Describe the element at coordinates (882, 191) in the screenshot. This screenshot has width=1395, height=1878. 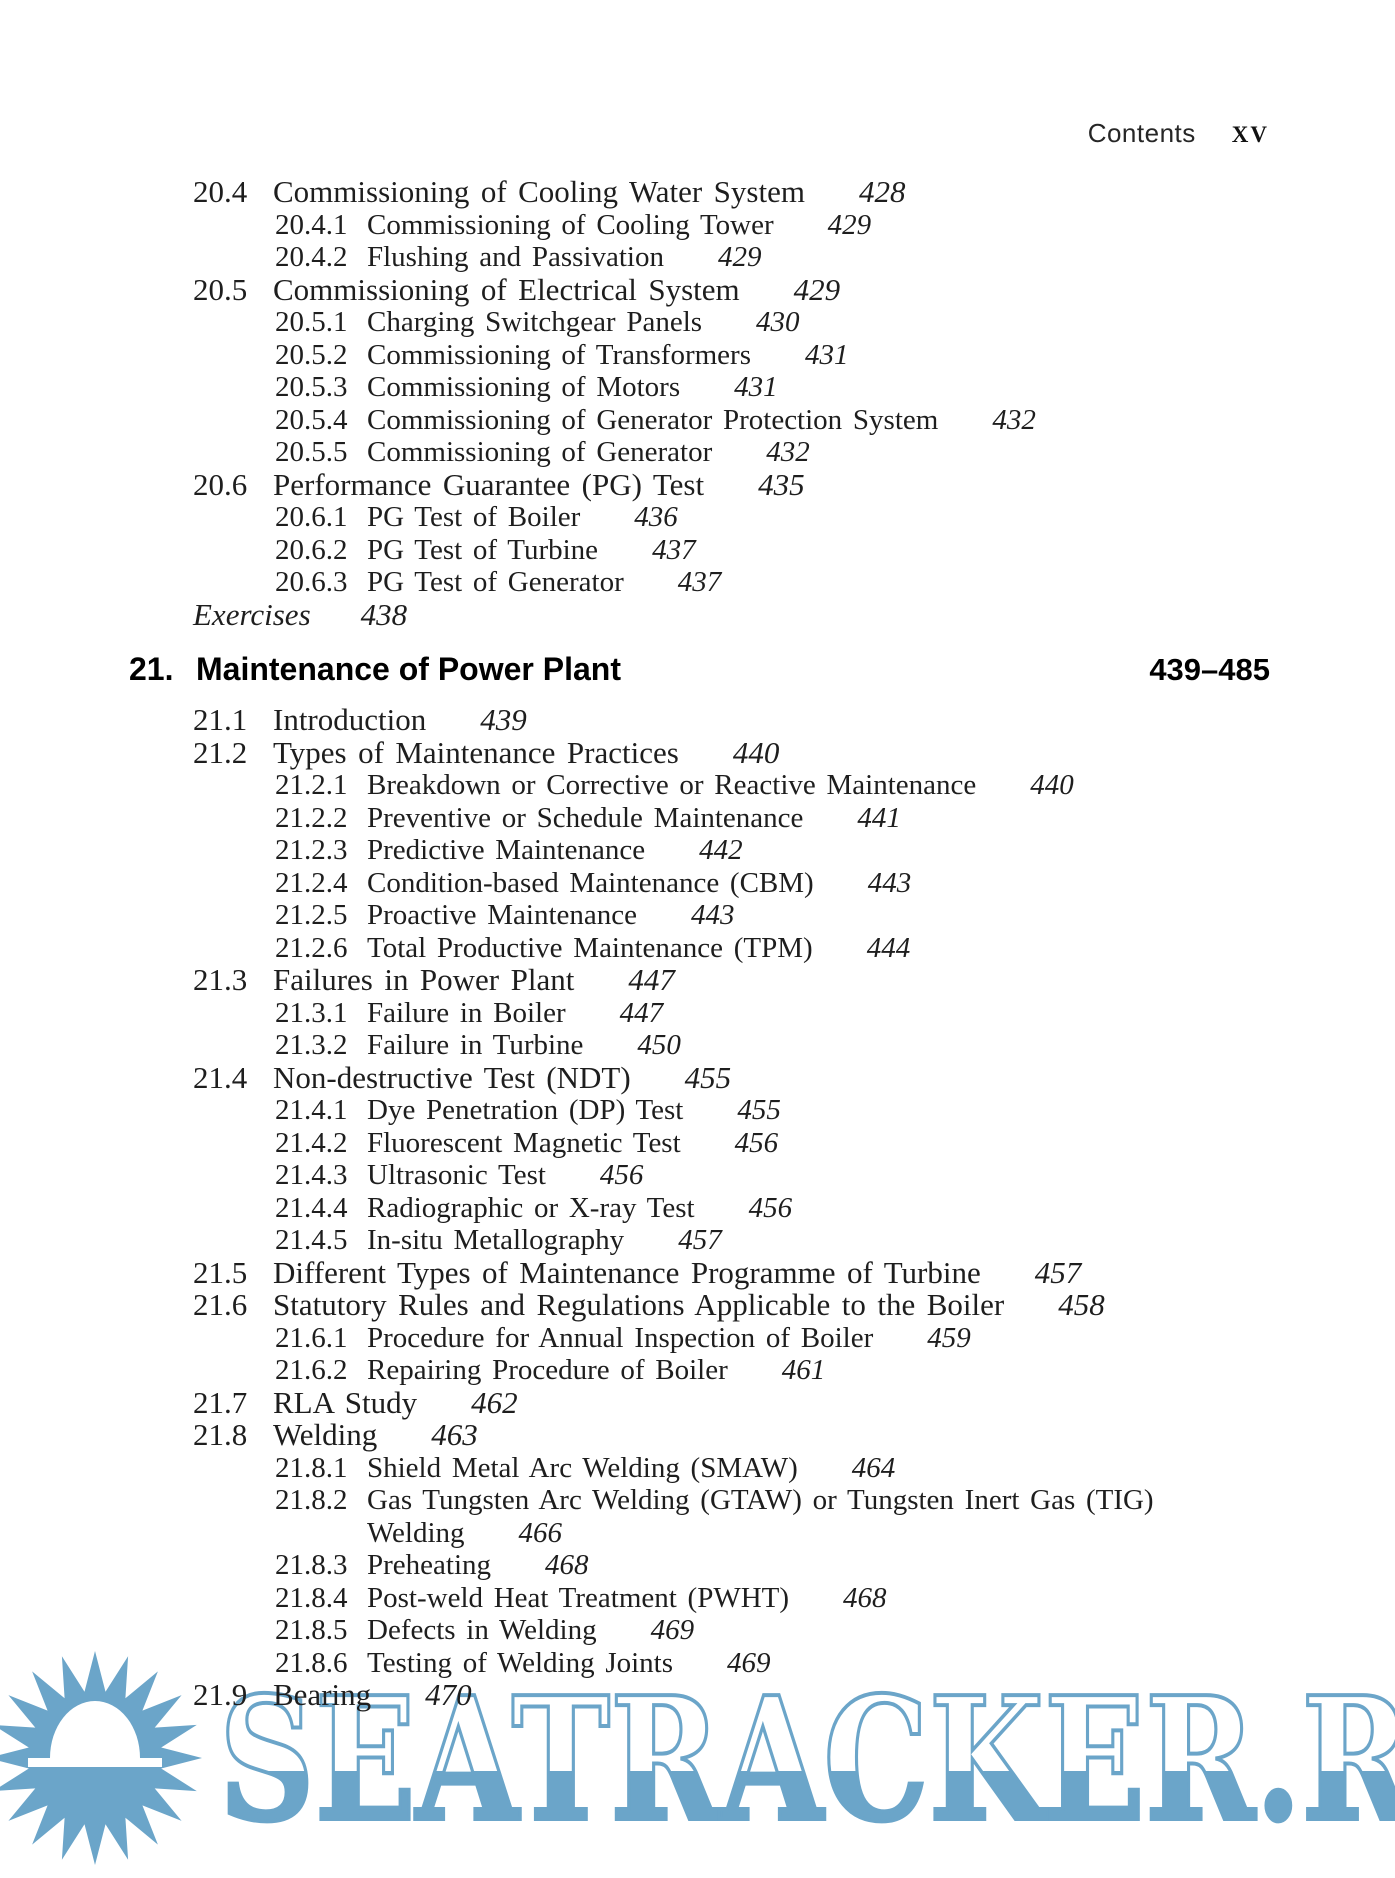
I see `entry-page: 428` at that location.